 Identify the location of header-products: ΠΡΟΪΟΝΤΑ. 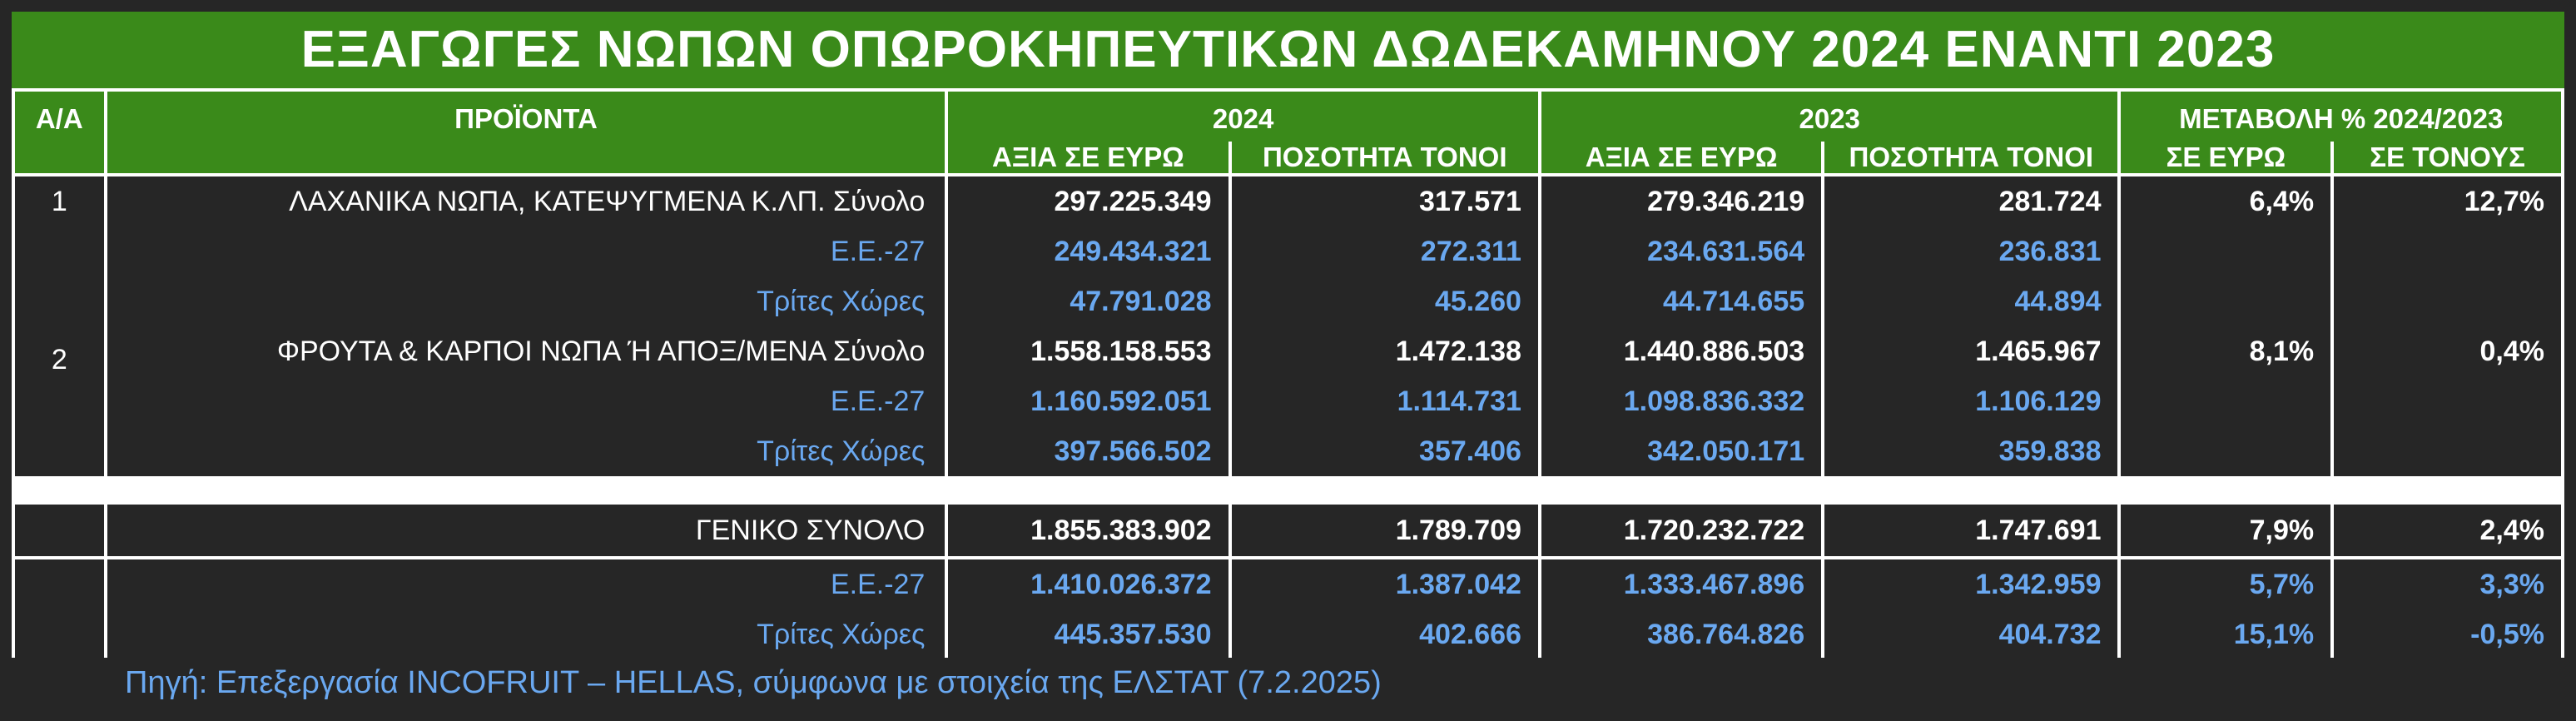
(526, 132).